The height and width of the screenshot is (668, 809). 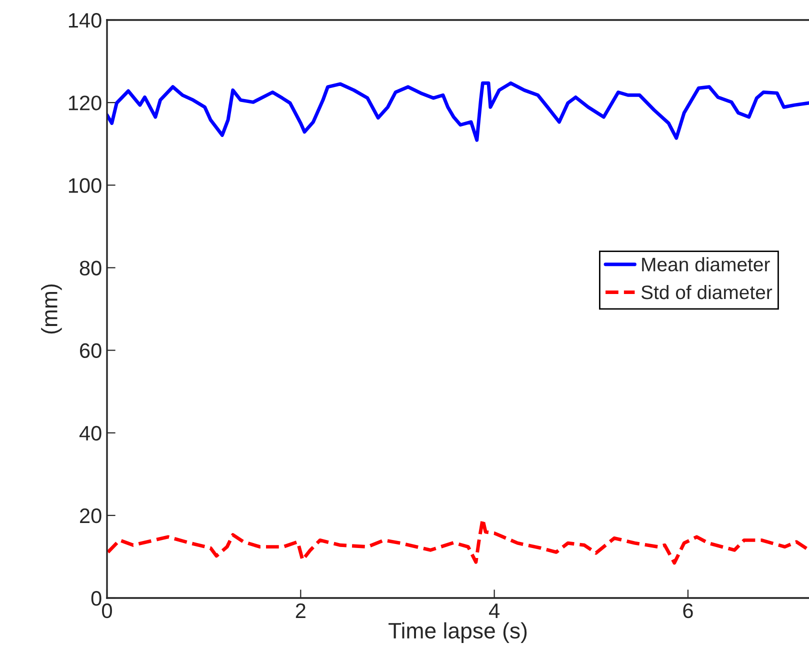 What do you see at coordinates (91, 350) in the screenshot?
I see `y-tick-label: 60` at bounding box center [91, 350].